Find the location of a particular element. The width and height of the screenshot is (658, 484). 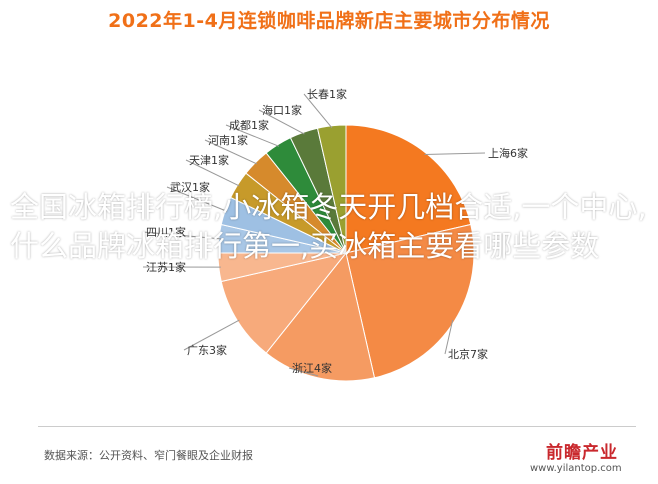

slice-label-1: 上海6家 is located at coordinates (508, 153).